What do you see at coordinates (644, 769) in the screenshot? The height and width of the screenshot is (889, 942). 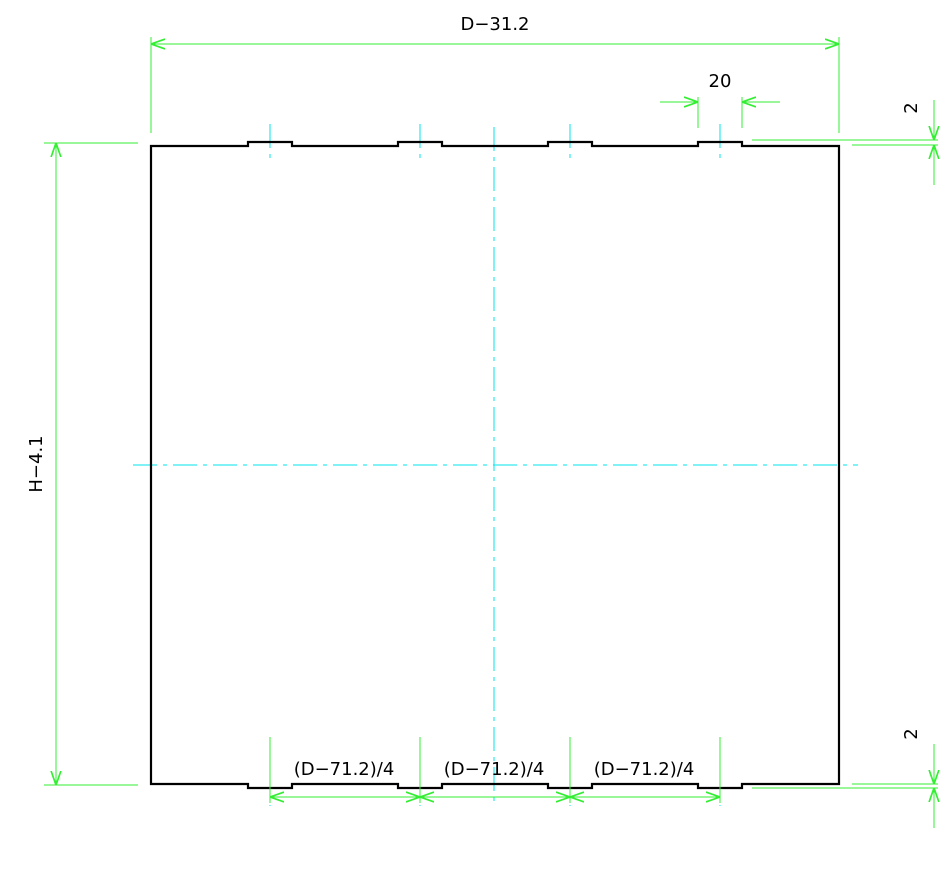 I see `label-spacing-3: (D−71.2)/4` at bounding box center [644, 769].